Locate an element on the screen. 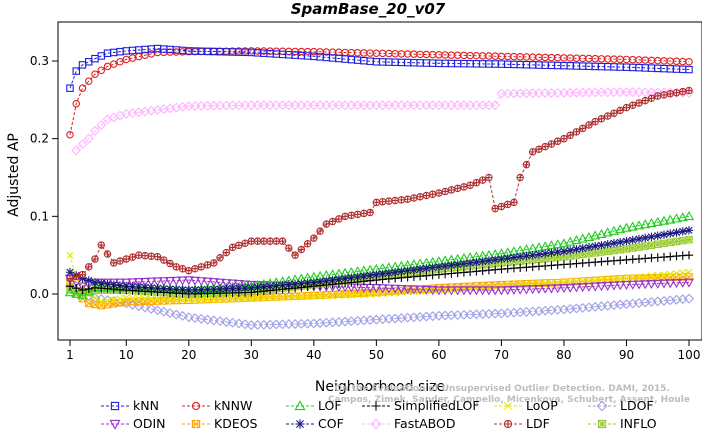 This screenshot has height=434, width=702. point-simplifiedlof-k1 is located at coordinates (70, 286).